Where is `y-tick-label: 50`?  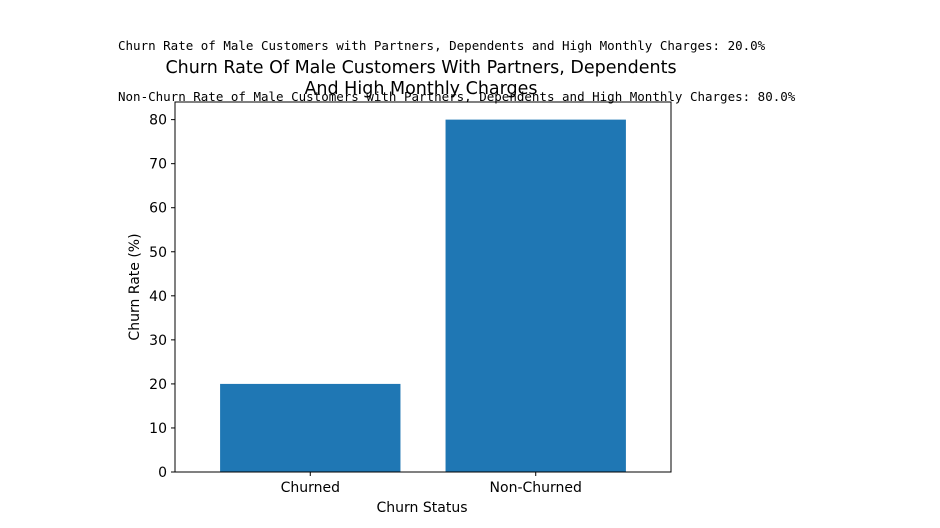
y-tick-label: 50 is located at coordinates (158, 253).